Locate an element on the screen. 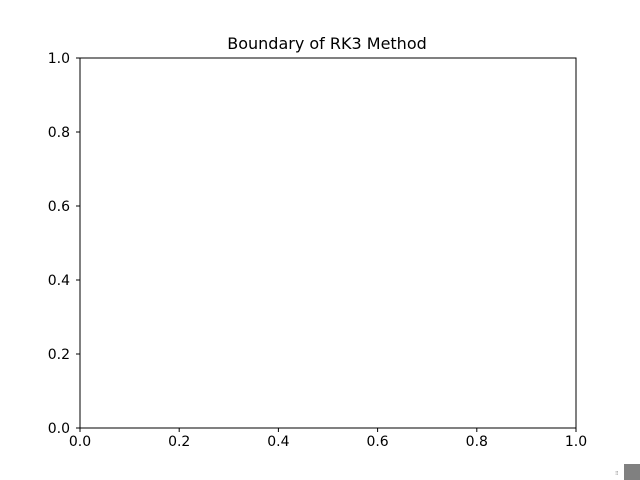  y-tick-label: 0.2 is located at coordinates (59, 355).